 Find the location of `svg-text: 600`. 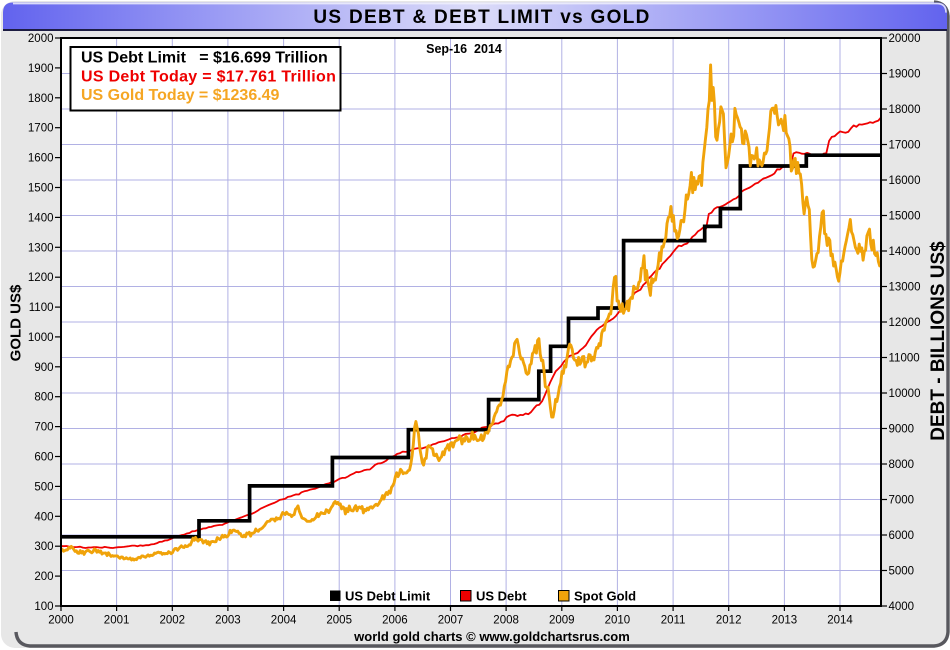

svg-text: 600 is located at coordinates (43, 458).